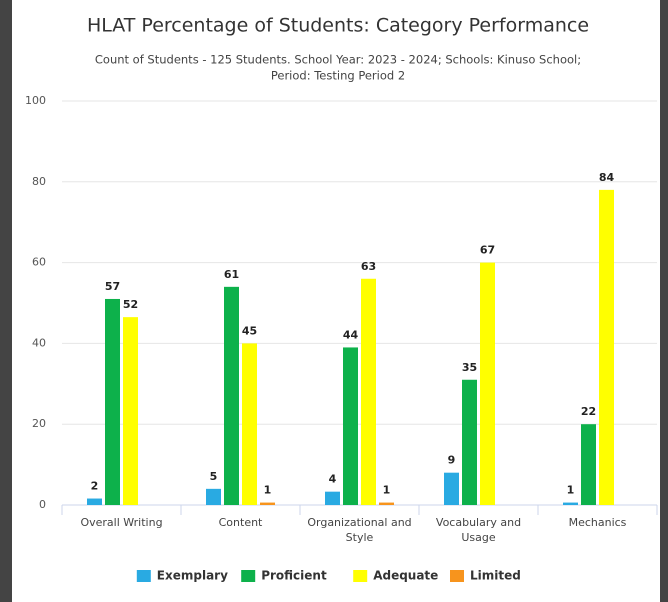 This screenshot has height=602, width=668. I want to click on x-tick-label: Mechanics, so click(598, 522).